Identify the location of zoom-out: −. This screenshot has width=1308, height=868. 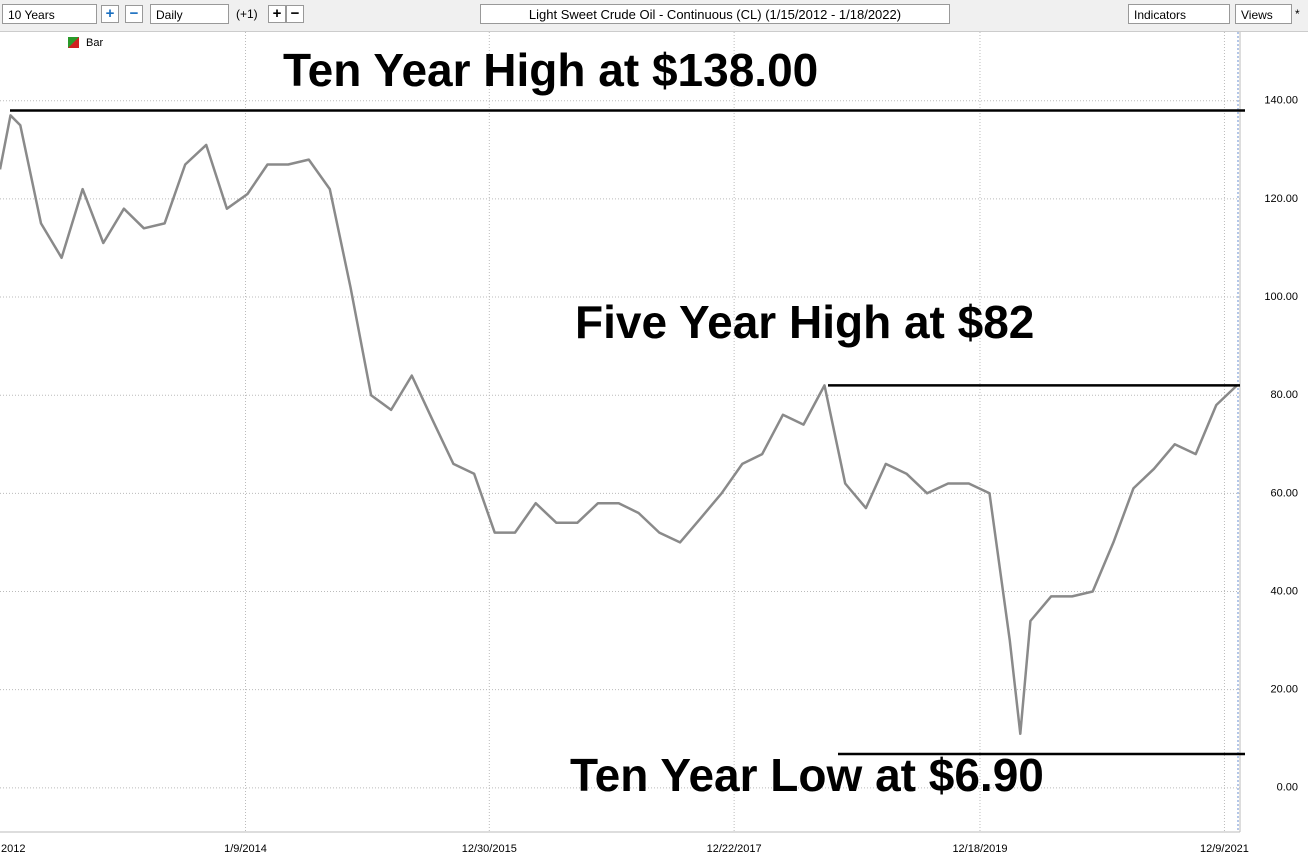
(134, 14).